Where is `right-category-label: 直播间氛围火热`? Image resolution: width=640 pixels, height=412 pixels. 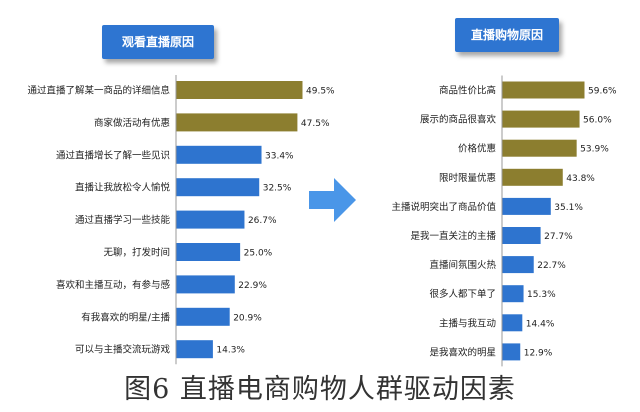
right-category-label: 直播间氛围火热 is located at coordinates (462, 265).